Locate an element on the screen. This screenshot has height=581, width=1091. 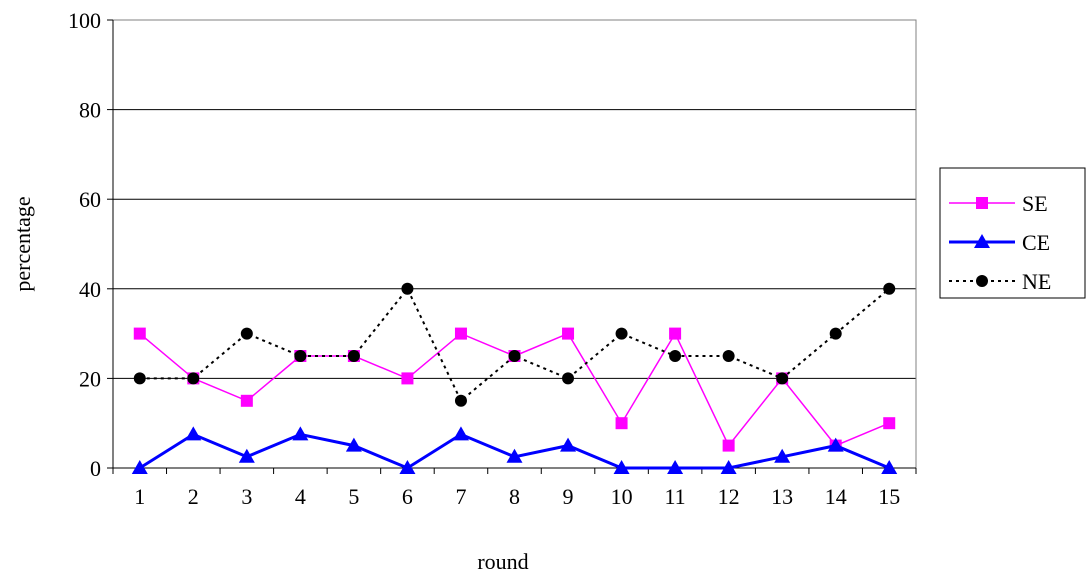
legend: SE CE NE is located at coordinates (1012, 233).